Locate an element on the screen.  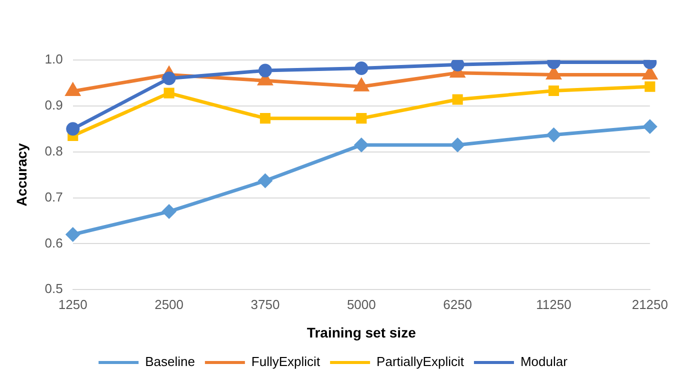
x-tick-label: 3750 is located at coordinates (265, 304).